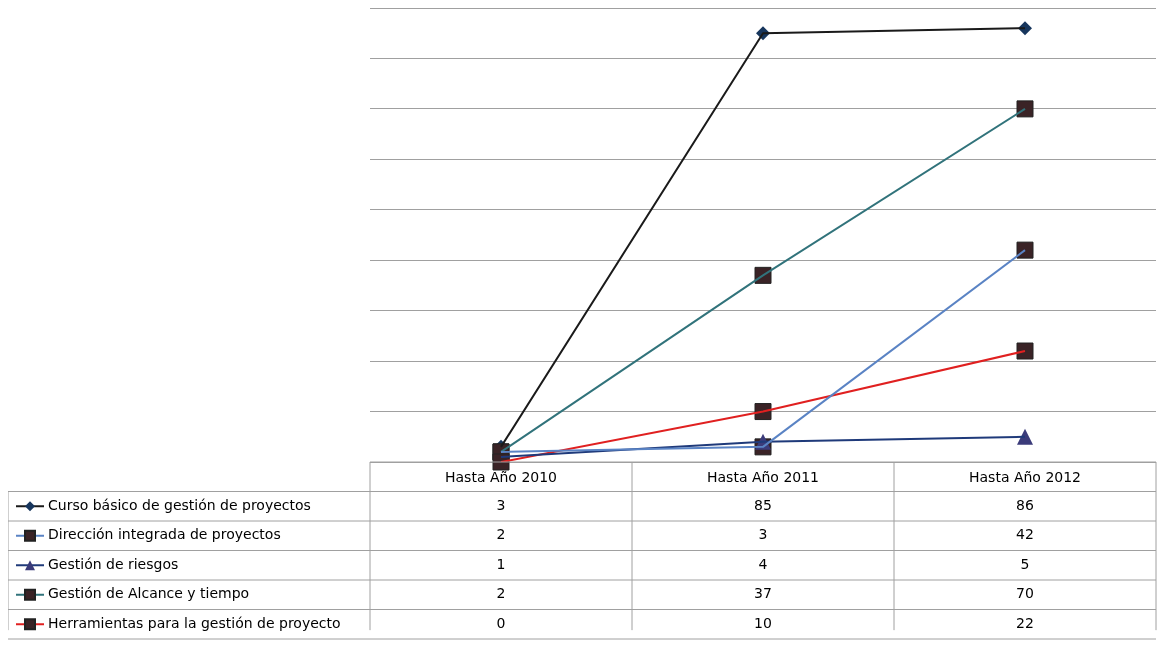  I want to click on data-label: 22, so click(1025, 622).